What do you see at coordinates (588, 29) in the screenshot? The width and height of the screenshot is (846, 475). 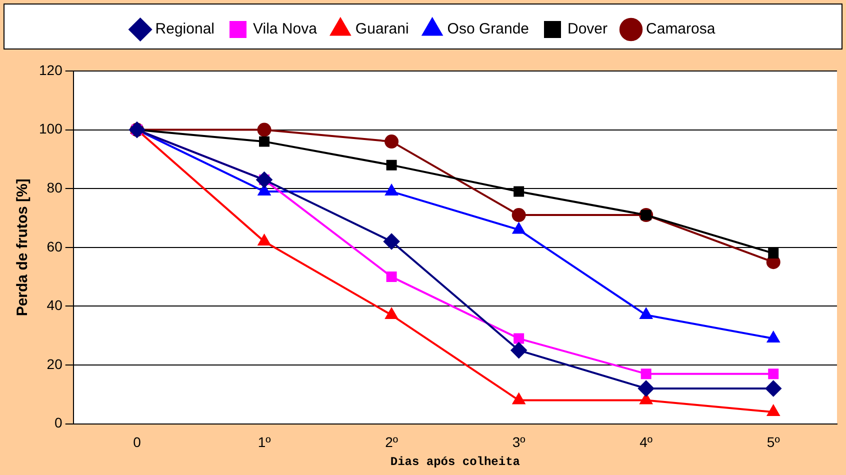 I see `legend-label: Dover` at bounding box center [588, 29].